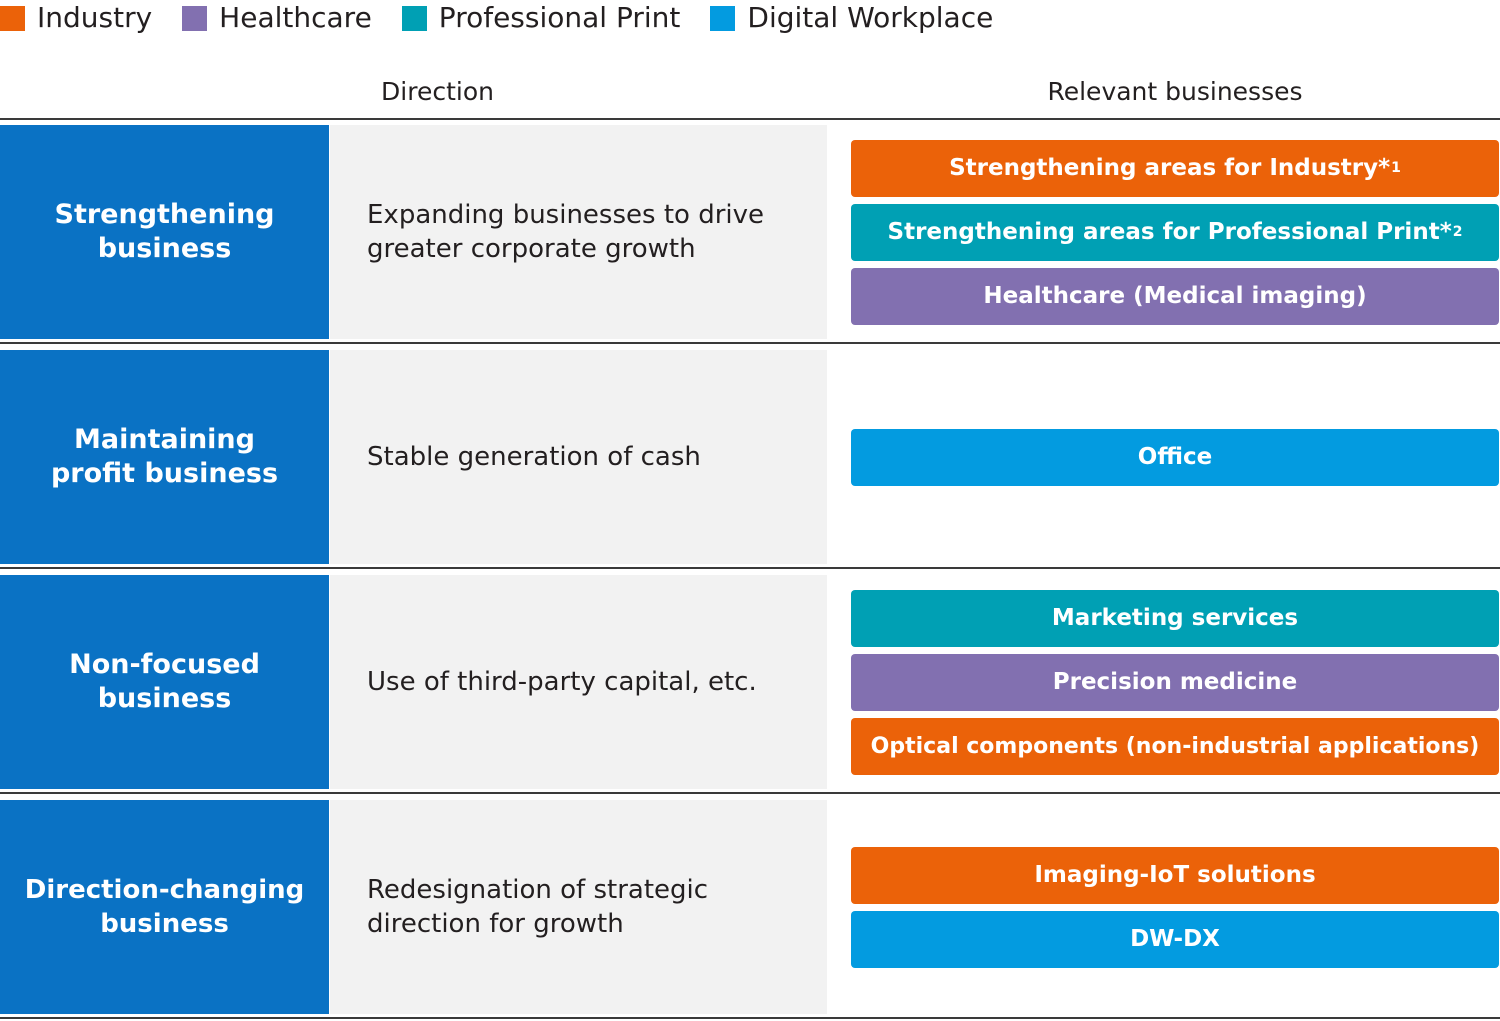 The width and height of the screenshot is (1500, 1021). I want to click on category-cell: Direction-changing business, so click(164, 907).